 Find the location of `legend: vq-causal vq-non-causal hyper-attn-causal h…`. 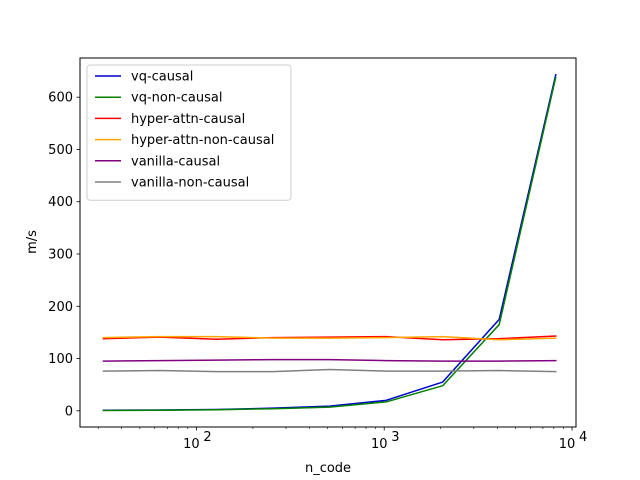

legend: vq-causal vq-non-causal hyper-attn-causal h… is located at coordinates (189, 132).